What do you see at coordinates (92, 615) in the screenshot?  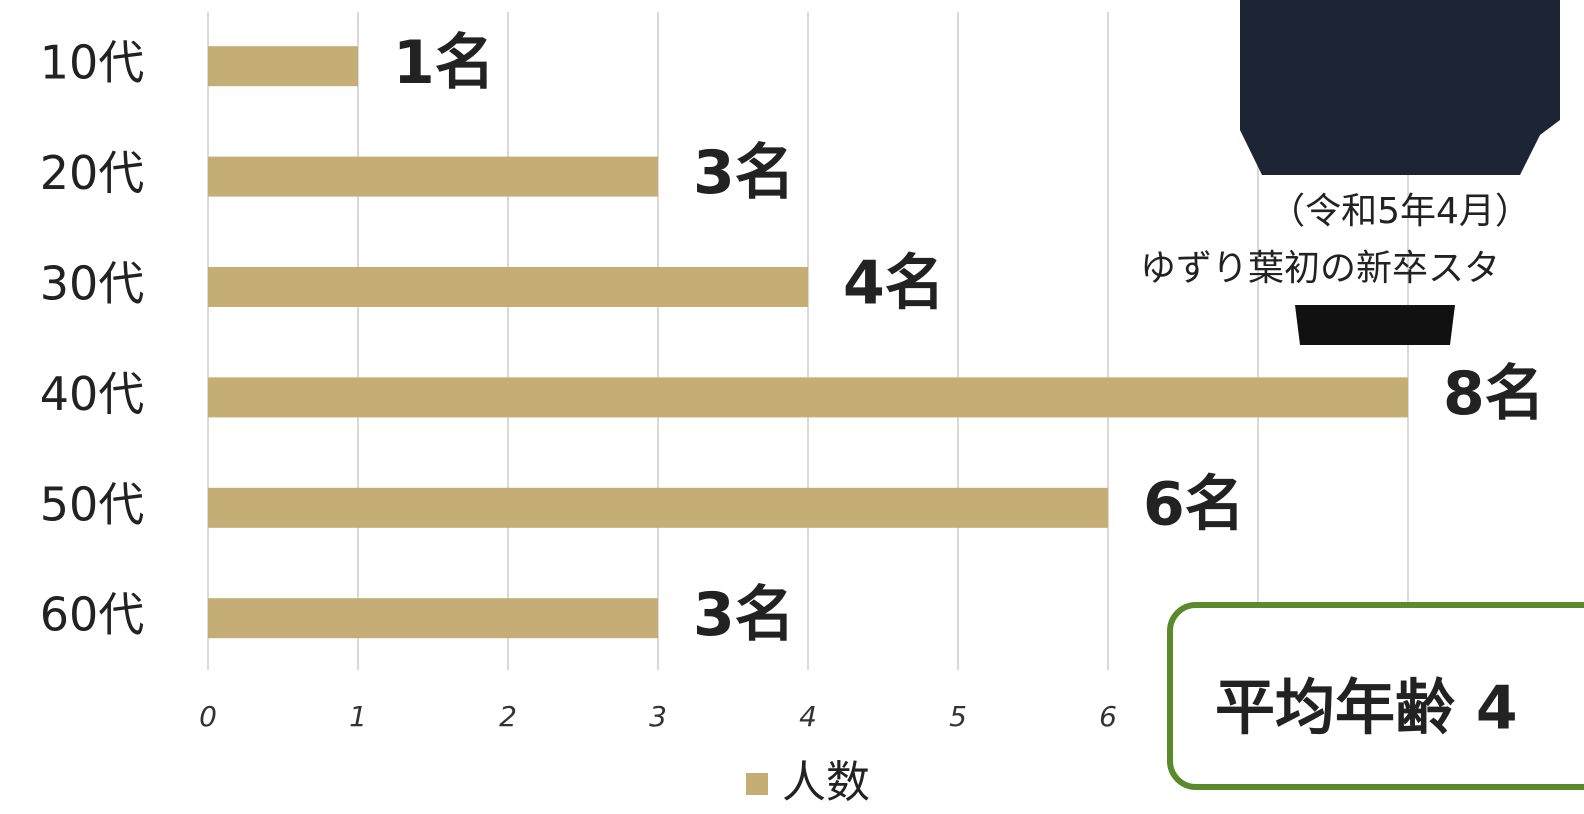 I see `y-tick-label: 60代` at bounding box center [92, 615].